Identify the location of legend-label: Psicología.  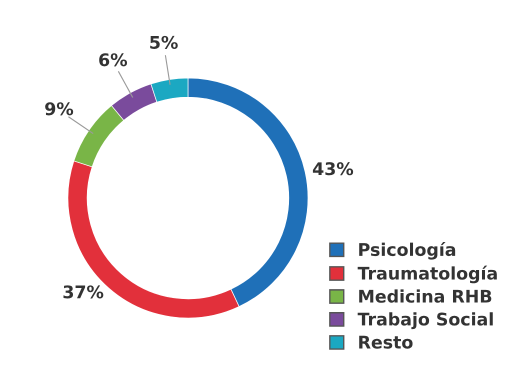
(407, 251).